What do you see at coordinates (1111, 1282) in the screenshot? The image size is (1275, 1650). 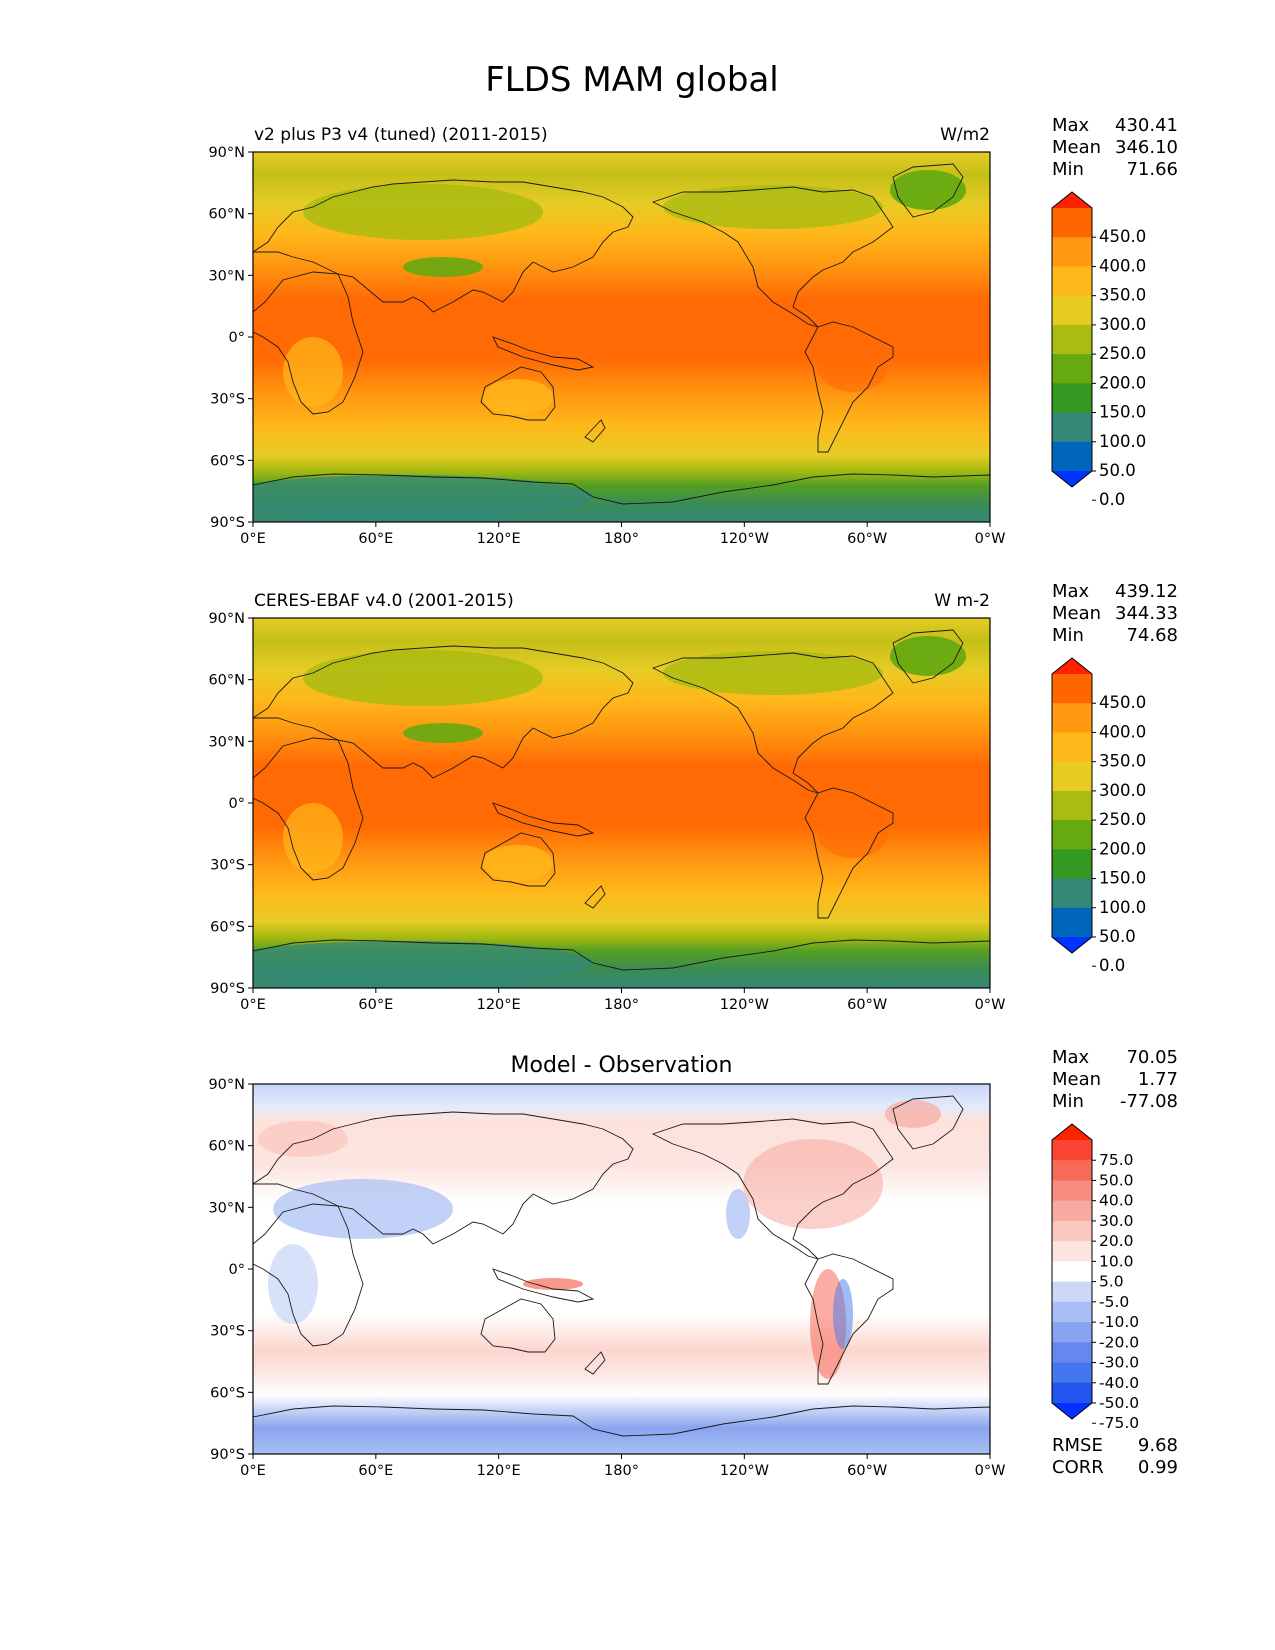 I see `colorbar-label: 5.0` at bounding box center [1111, 1282].